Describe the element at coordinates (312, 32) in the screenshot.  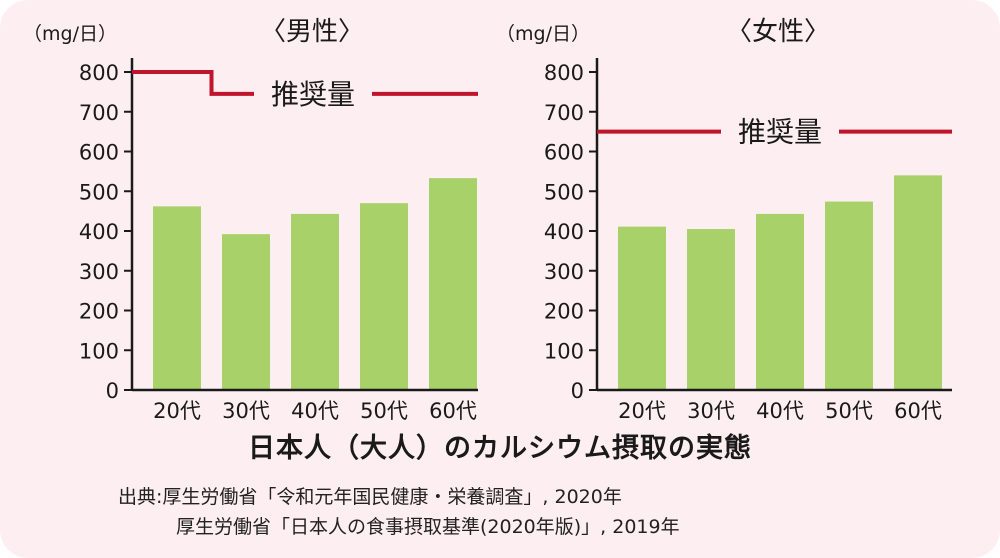
I see `chart-title: 〈男性〉` at that location.